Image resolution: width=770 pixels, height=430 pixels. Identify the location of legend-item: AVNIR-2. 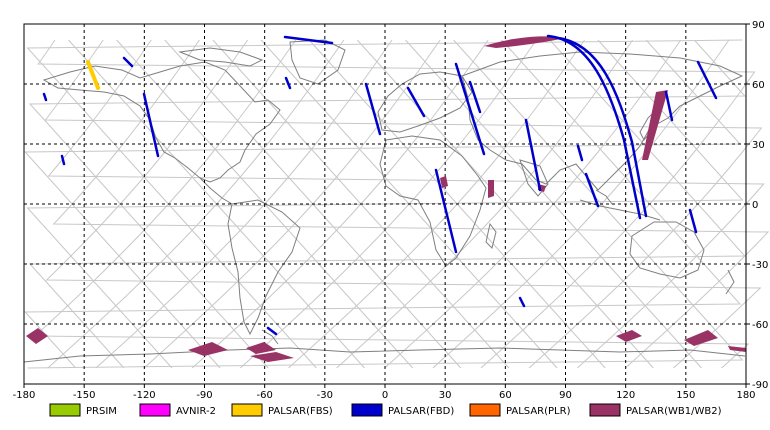
(177, 410).